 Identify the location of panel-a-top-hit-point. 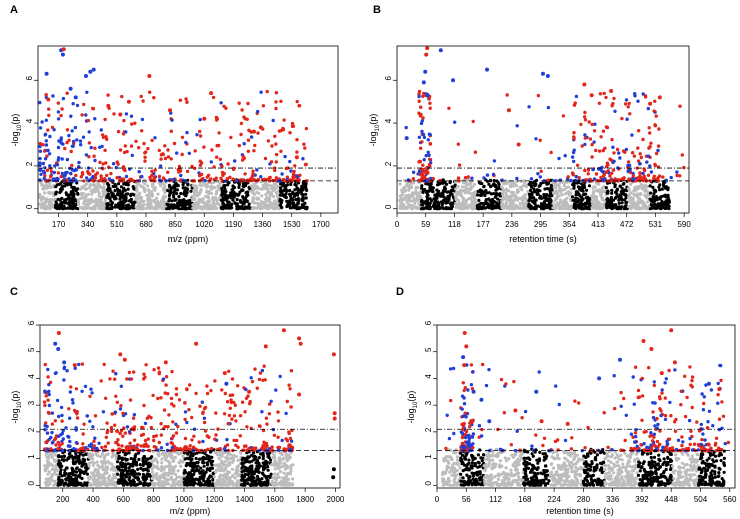
(46, 73).